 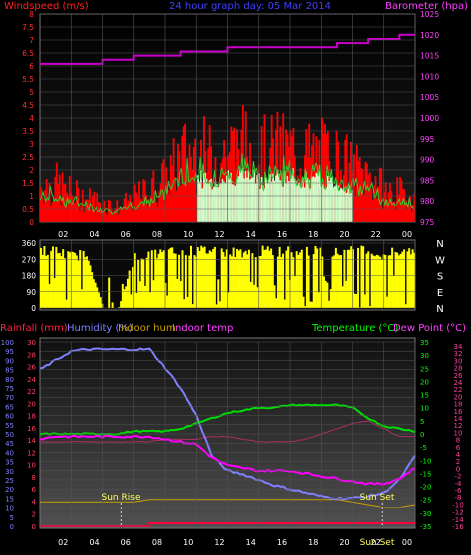 I want to click on humidity-tick-label: 40, so click(x=9, y=453).